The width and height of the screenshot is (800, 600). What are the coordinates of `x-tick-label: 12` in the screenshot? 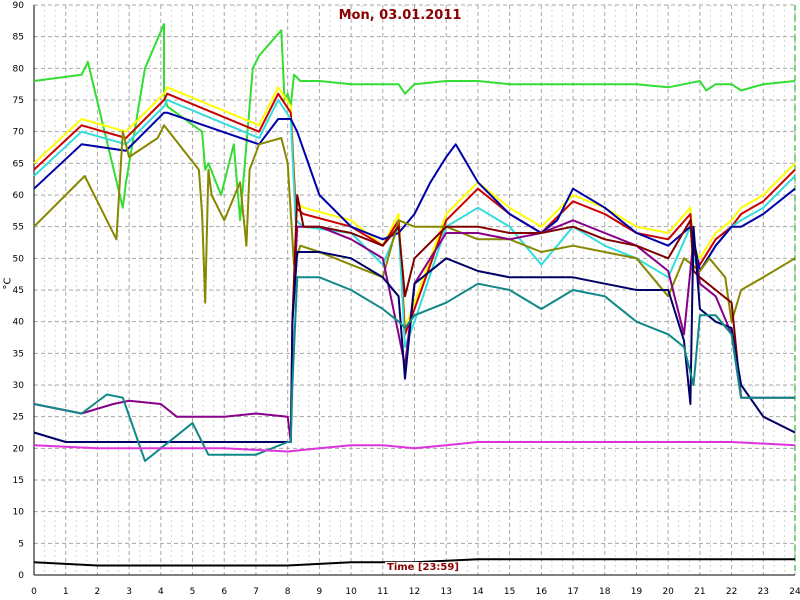 It's located at (414, 592).